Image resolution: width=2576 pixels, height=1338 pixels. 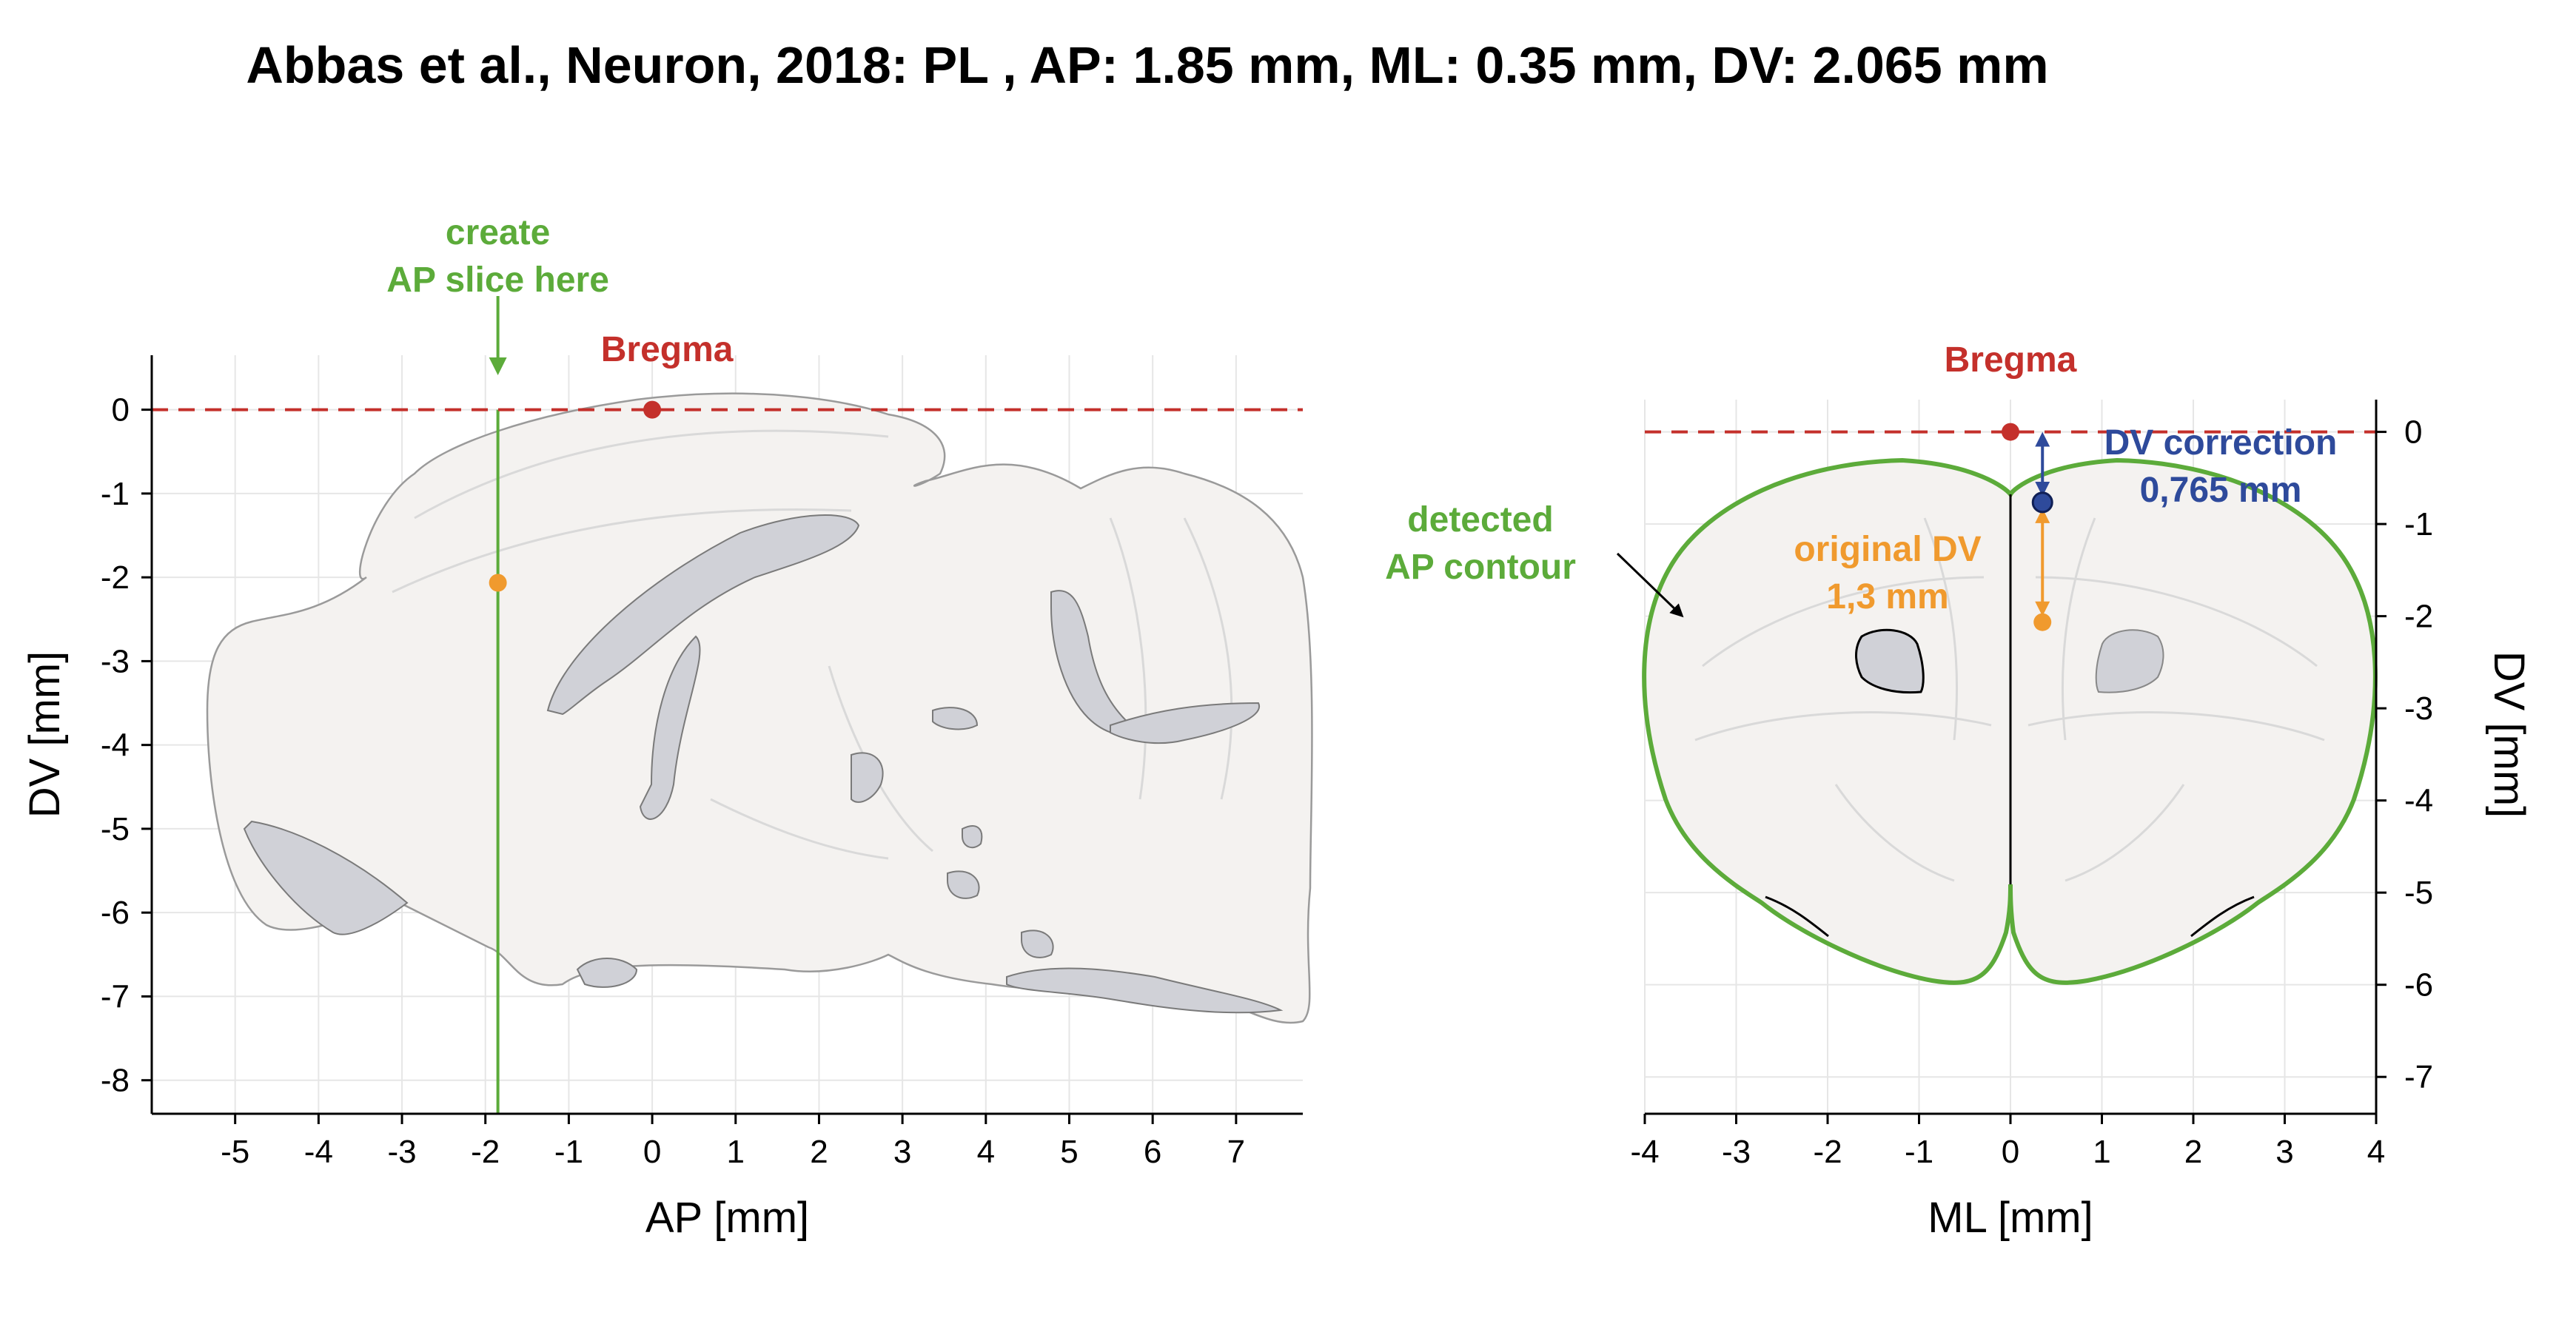 What do you see at coordinates (2509, 734) in the screenshot?
I see `coronal-y-axis-label: DV [mm]` at bounding box center [2509, 734].